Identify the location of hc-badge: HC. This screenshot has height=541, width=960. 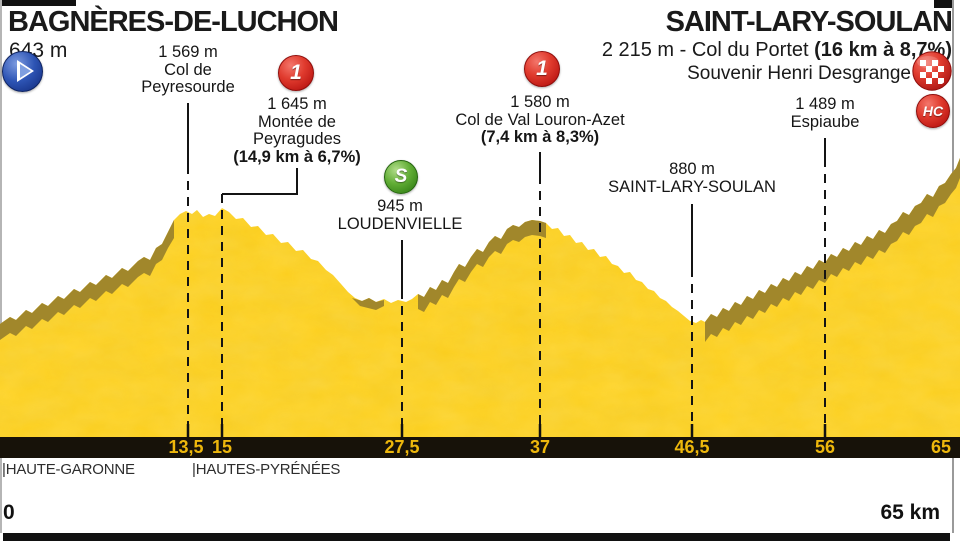
(933, 111).